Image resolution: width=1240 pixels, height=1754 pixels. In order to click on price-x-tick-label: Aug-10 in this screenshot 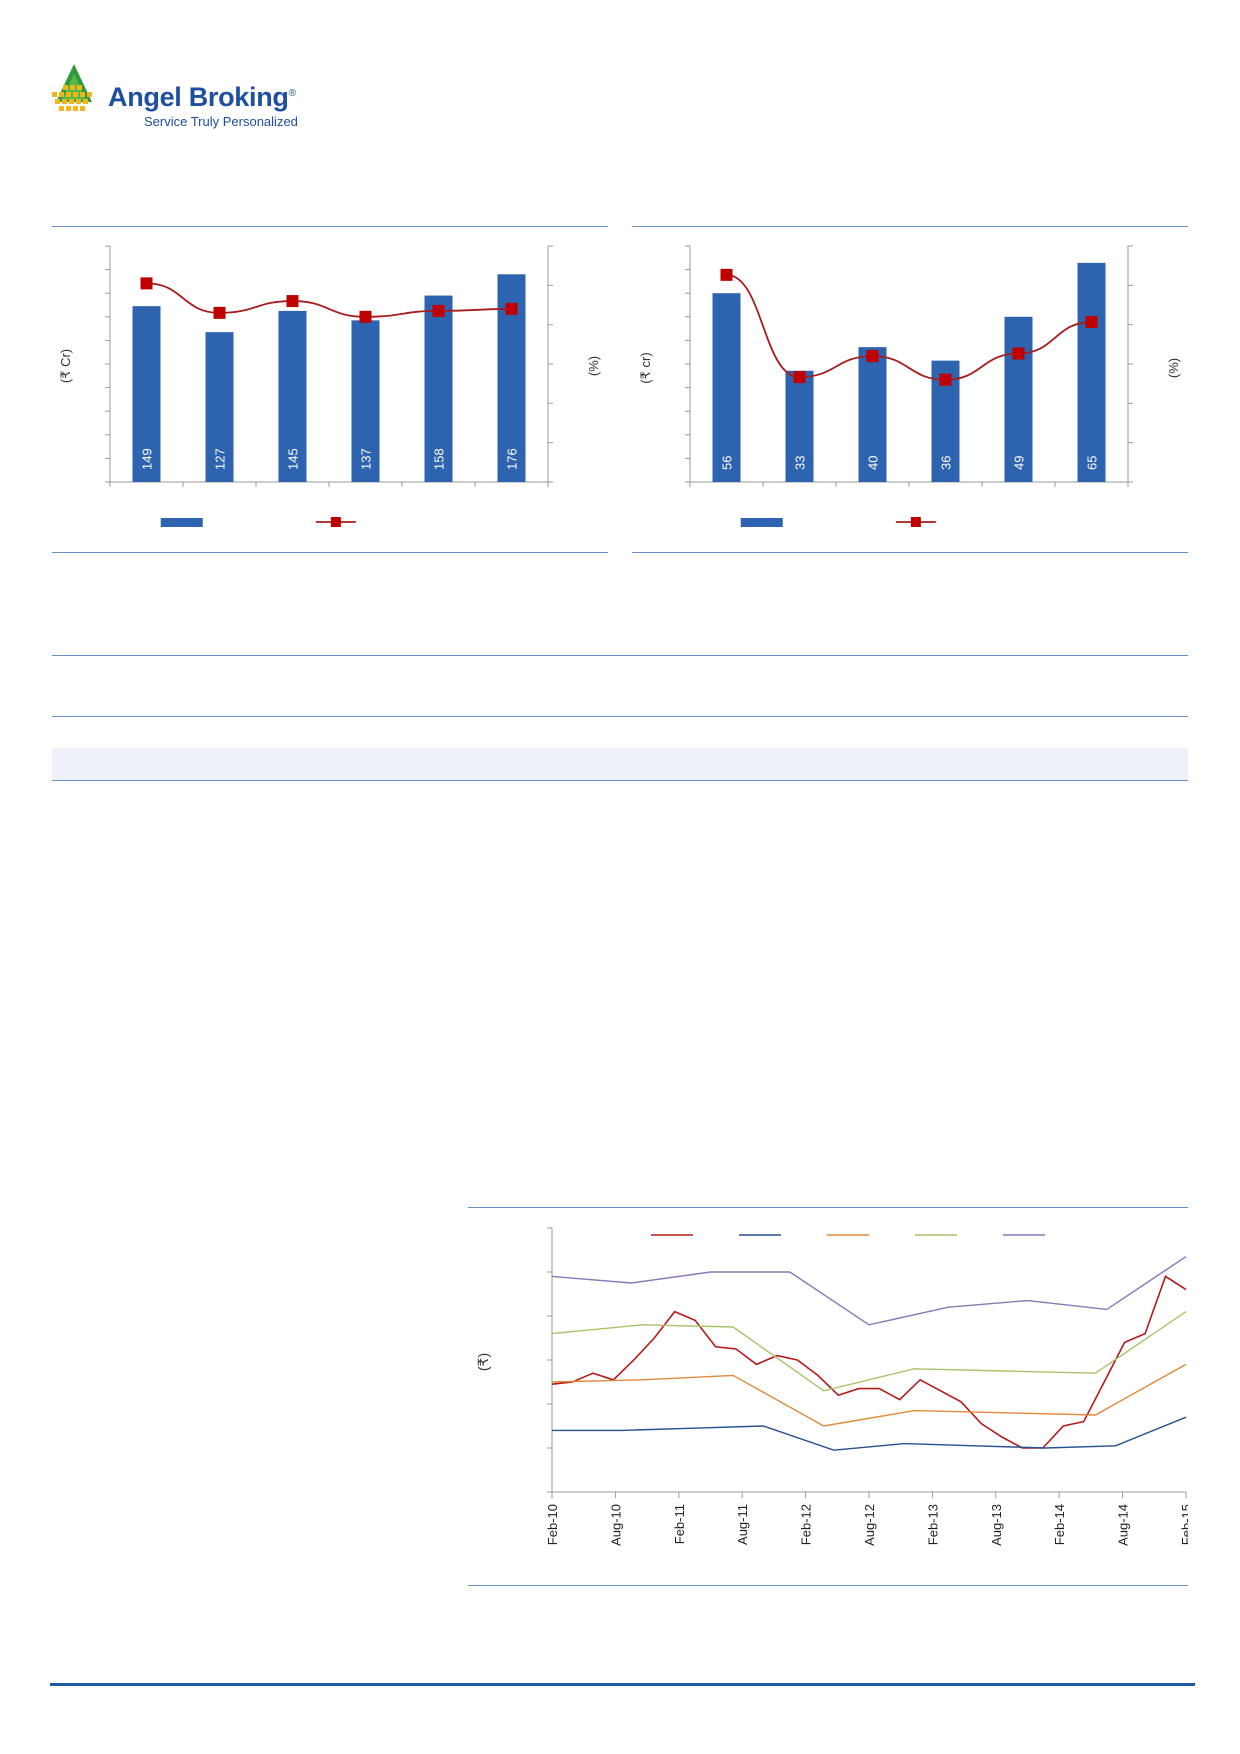, I will do `click(615, 1525)`.